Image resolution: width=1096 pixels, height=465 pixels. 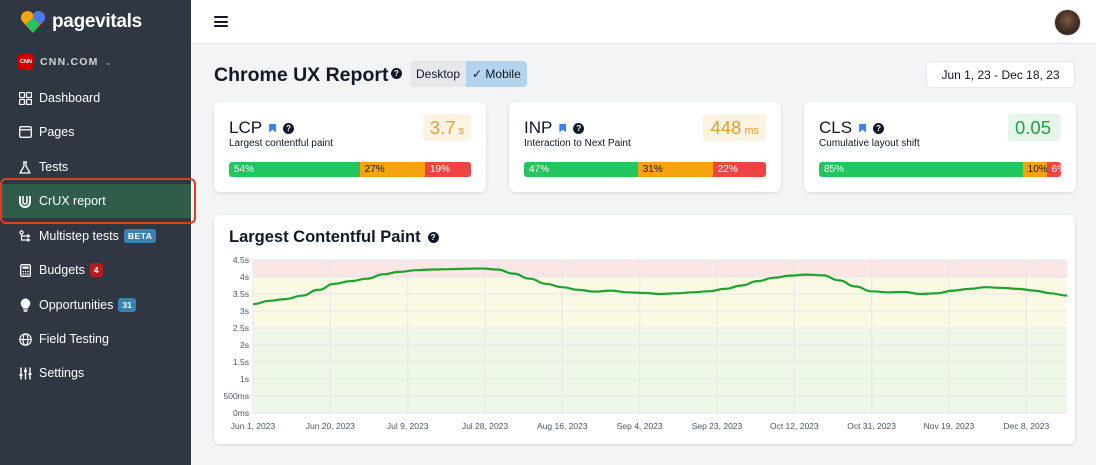 What do you see at coordinates (461, 131) in the screenshot?
I see `metric-unit: s` at bounding box center [461, 131].